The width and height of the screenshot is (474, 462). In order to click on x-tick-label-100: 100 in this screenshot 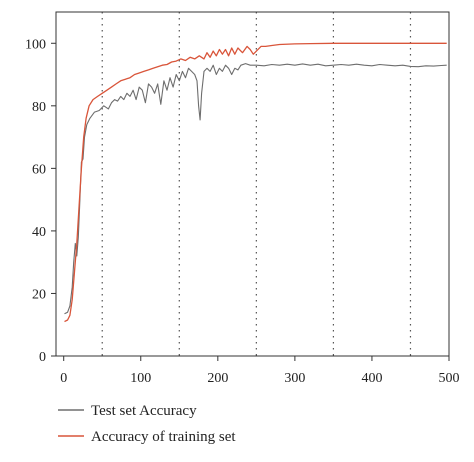, I will do `click(140, 378)`.